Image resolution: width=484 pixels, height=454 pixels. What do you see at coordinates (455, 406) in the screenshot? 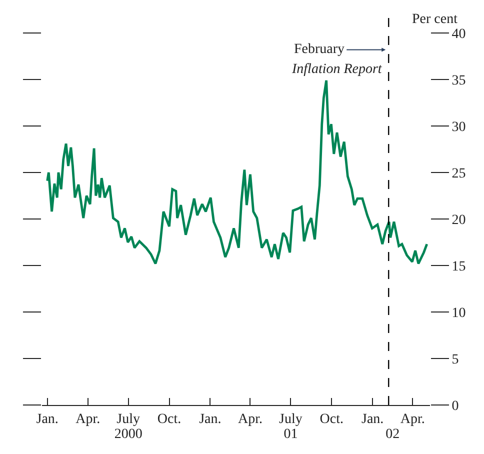
I see `y-tick-label: 0` at bounding box center [455, 406].